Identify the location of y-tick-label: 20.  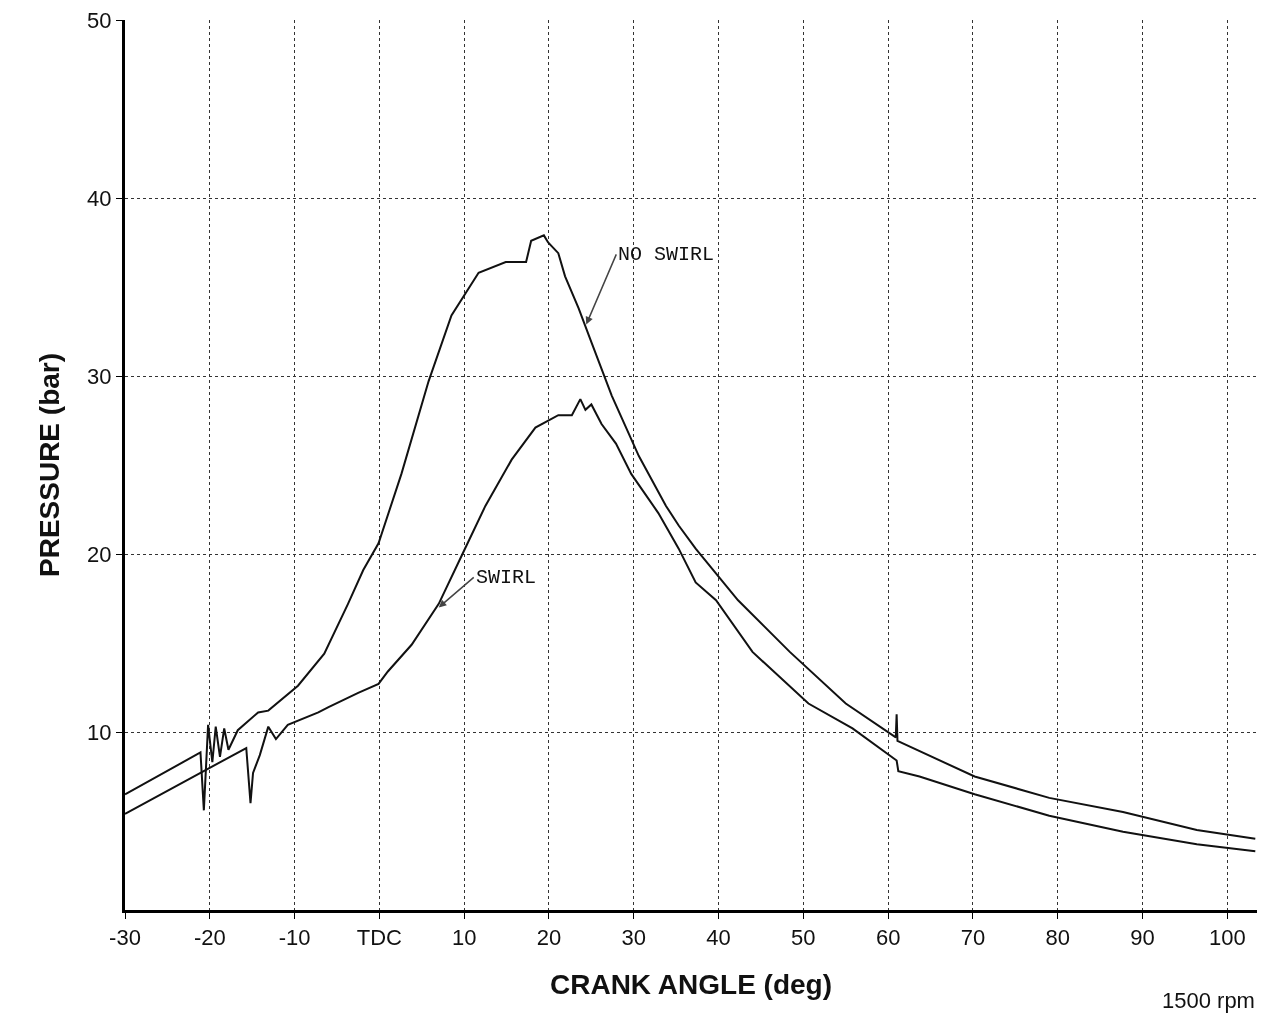
(99, 554).